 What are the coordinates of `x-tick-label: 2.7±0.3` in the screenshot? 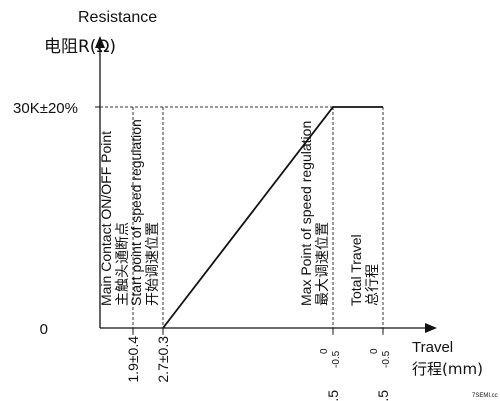 It's located at (163, 359).